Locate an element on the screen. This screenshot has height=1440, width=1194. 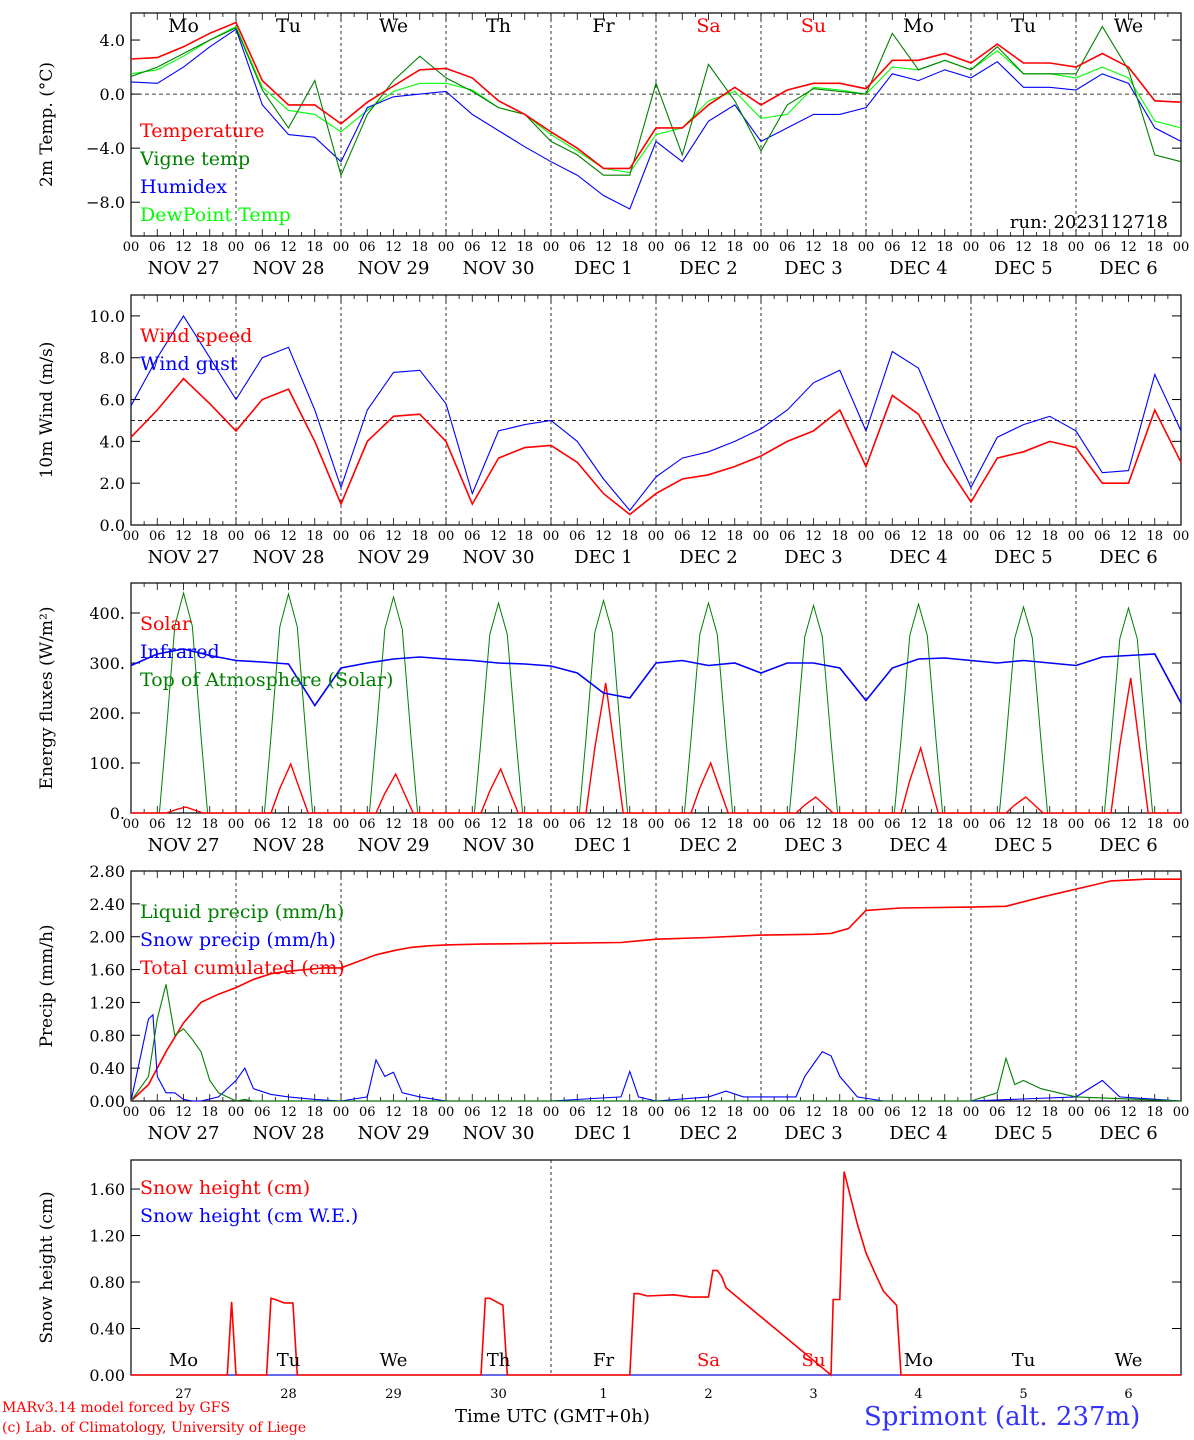
y-tick-label: −8.0 is located at coordinates (105, 202).